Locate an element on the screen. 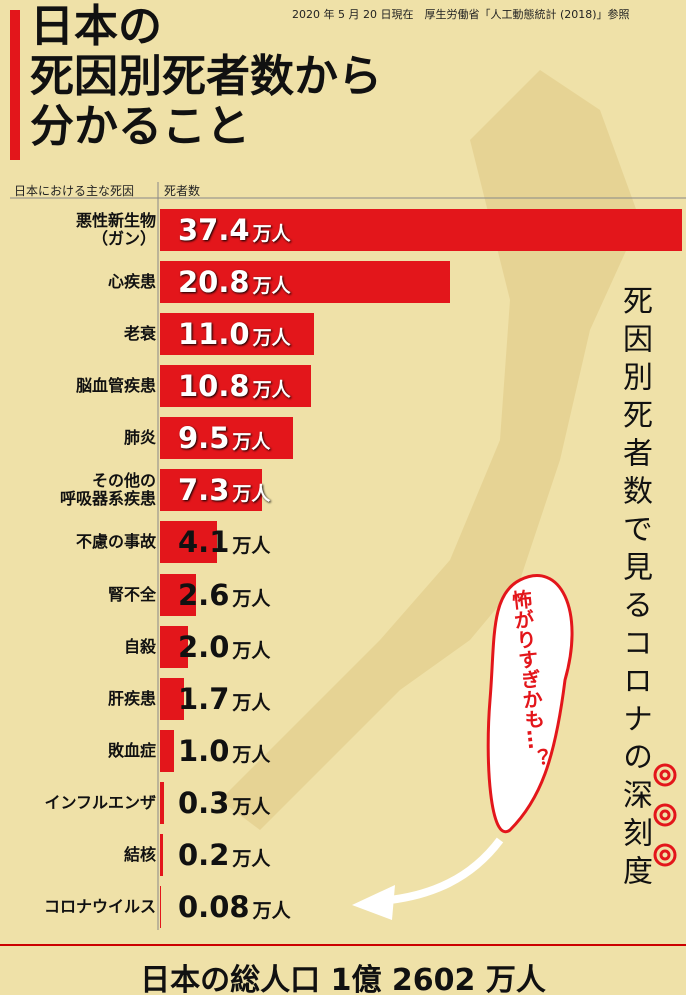 This screenshot has width=686, height=995. category-label: 結核 is located at coordinates (139, 854).